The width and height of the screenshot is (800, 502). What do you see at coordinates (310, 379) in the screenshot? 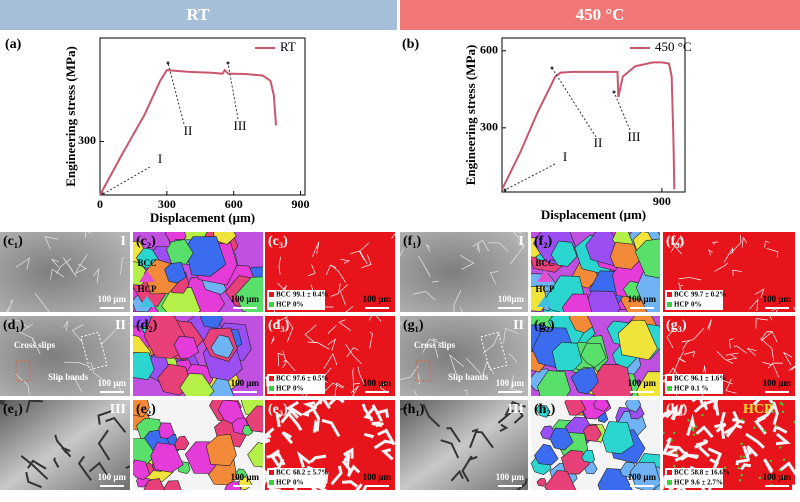
I see `legend-value: 97.6 ± 0.5%` at bounding box center [310, 379].